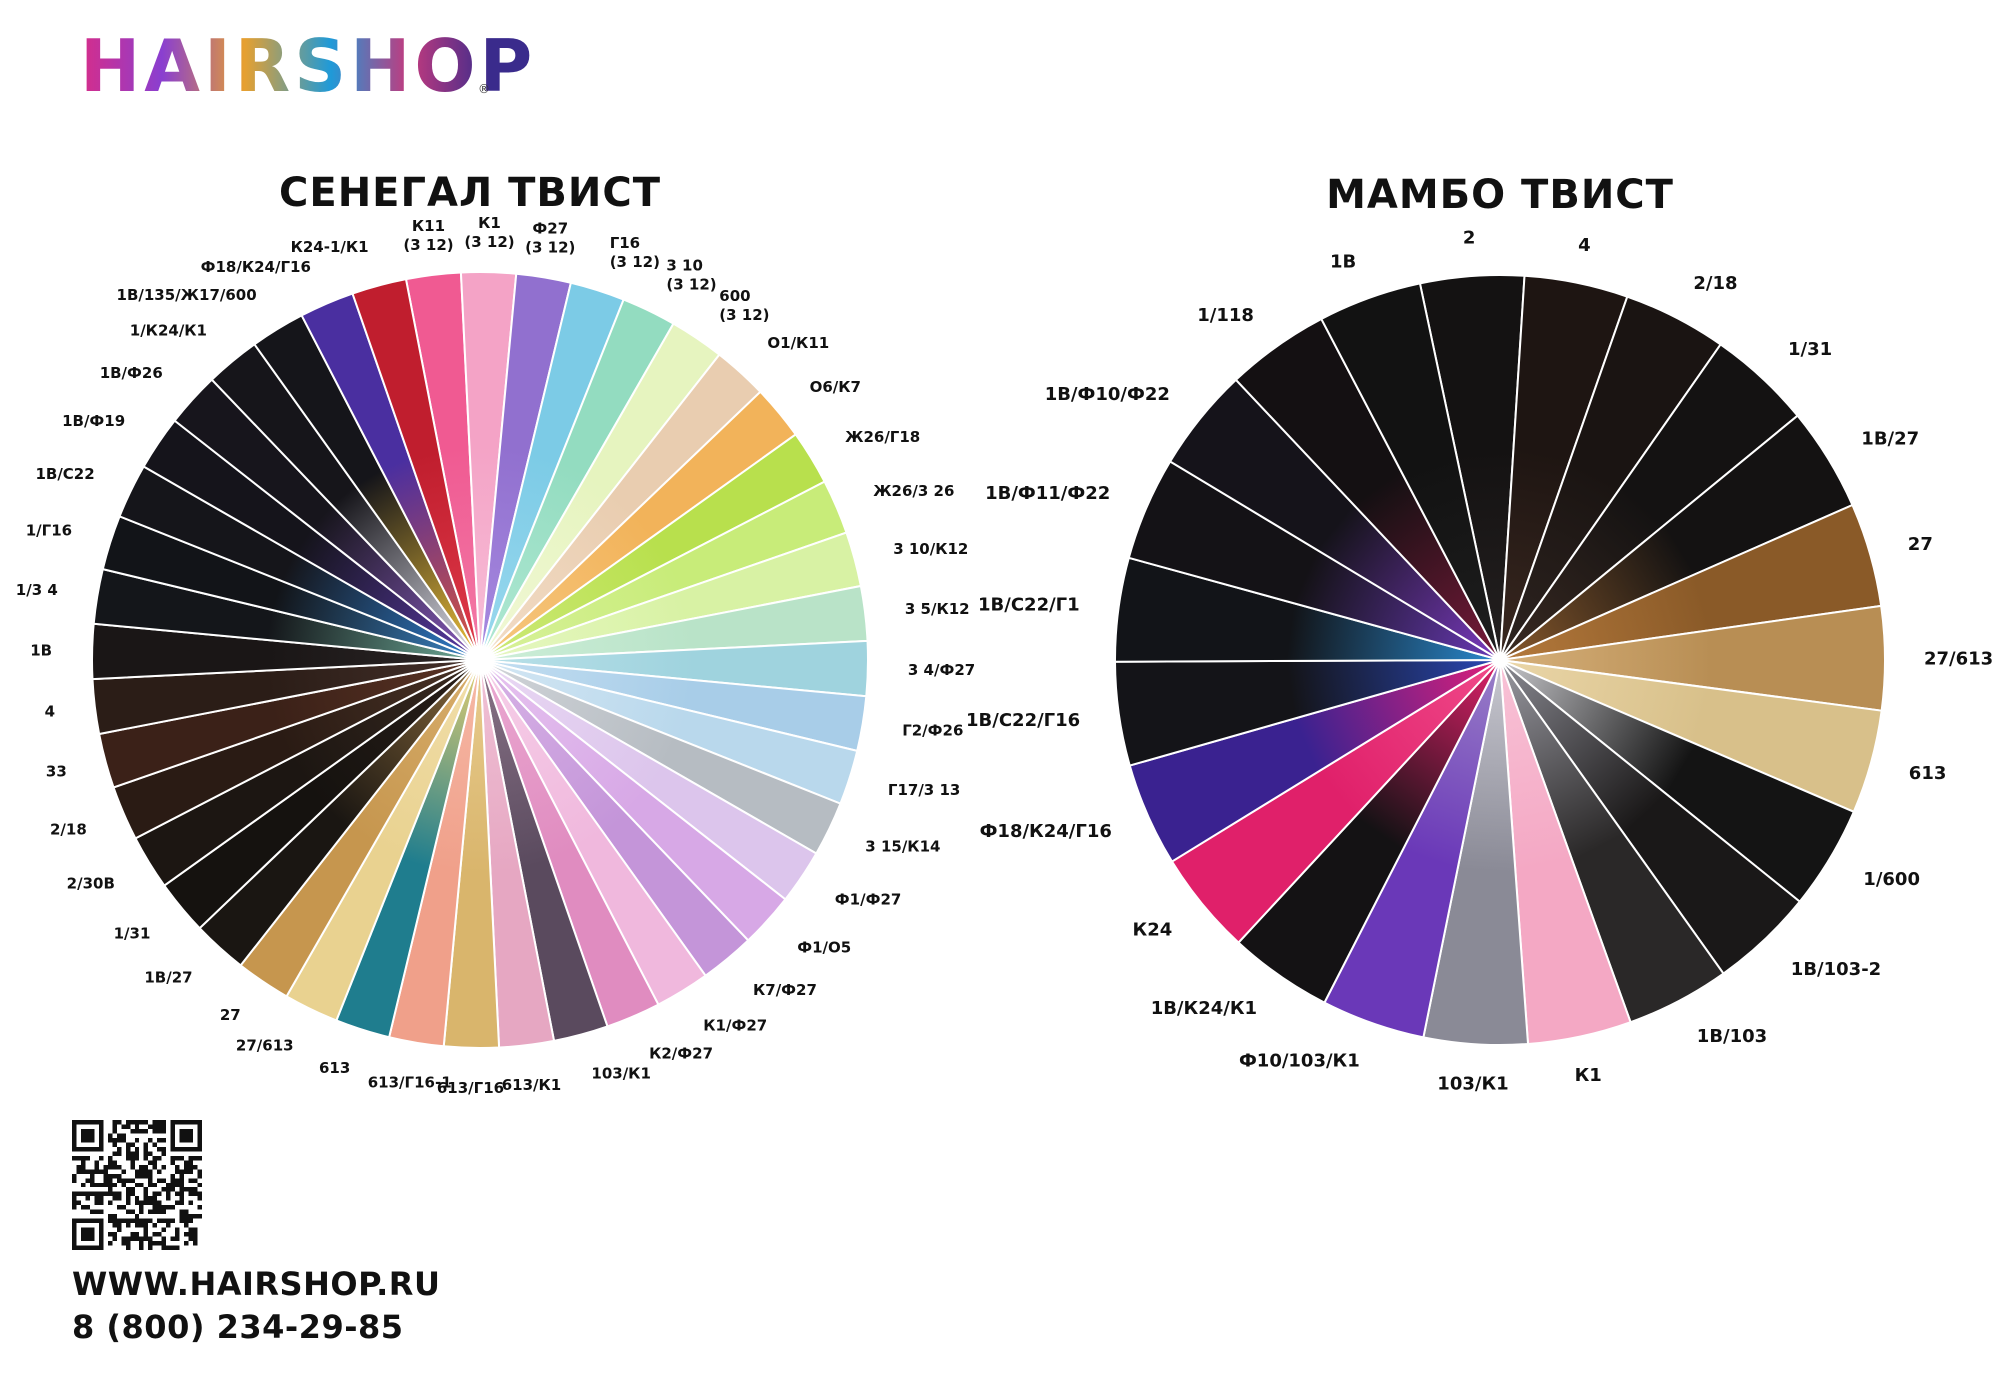  I want to click on swatch-label: К1, so click(1588, 1075).